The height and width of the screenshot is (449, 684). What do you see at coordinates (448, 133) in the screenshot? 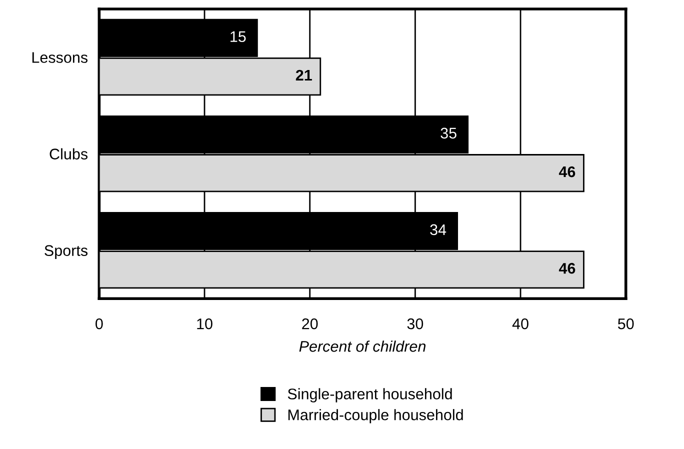
I see `data-label: 35` at bounding box center [448, 133].